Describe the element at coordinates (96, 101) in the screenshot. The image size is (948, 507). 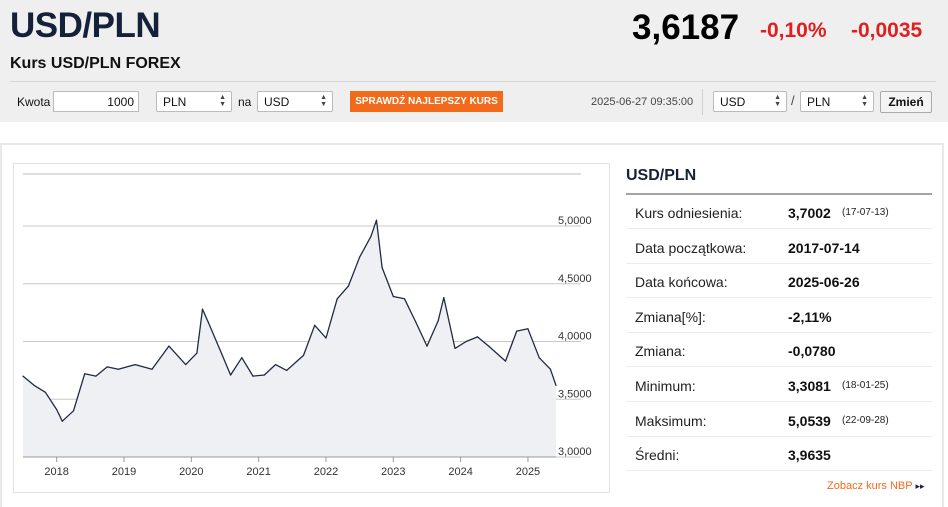
I see `amount-input: 1000` at that location.